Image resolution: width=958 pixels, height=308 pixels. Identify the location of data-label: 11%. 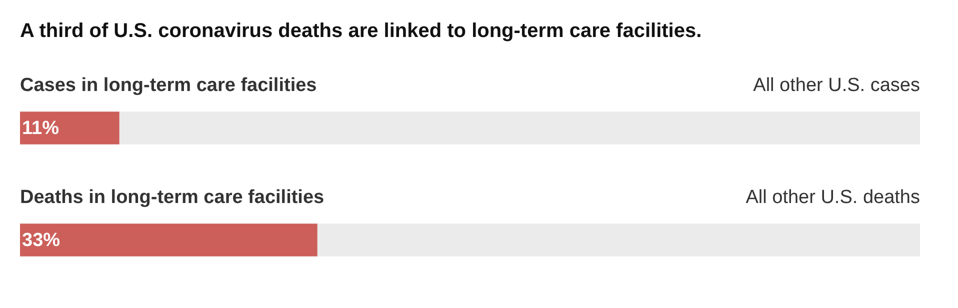
(41, 129).